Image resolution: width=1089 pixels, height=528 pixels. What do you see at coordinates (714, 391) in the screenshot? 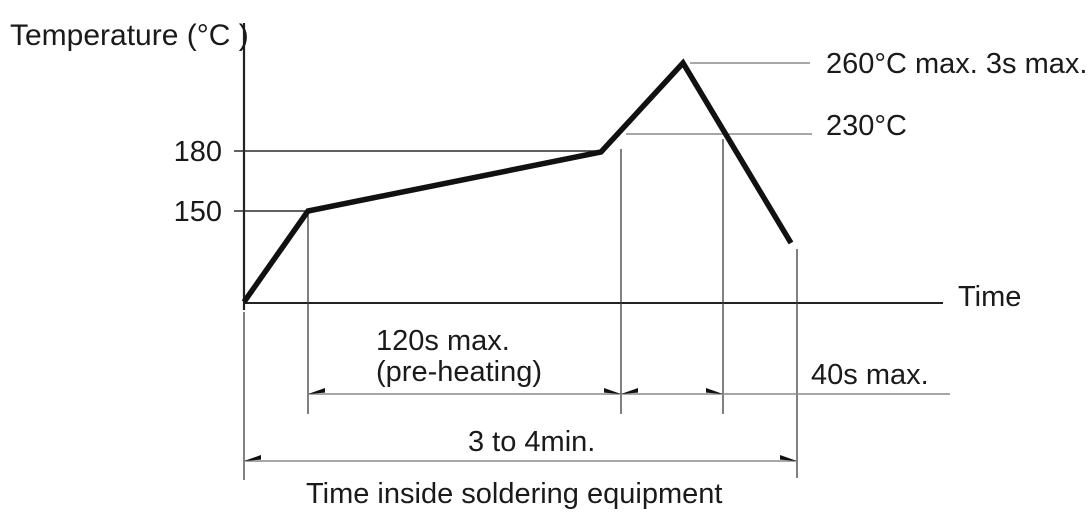
I see `arrowhead-40s-right` at bounding box center [714, 391].